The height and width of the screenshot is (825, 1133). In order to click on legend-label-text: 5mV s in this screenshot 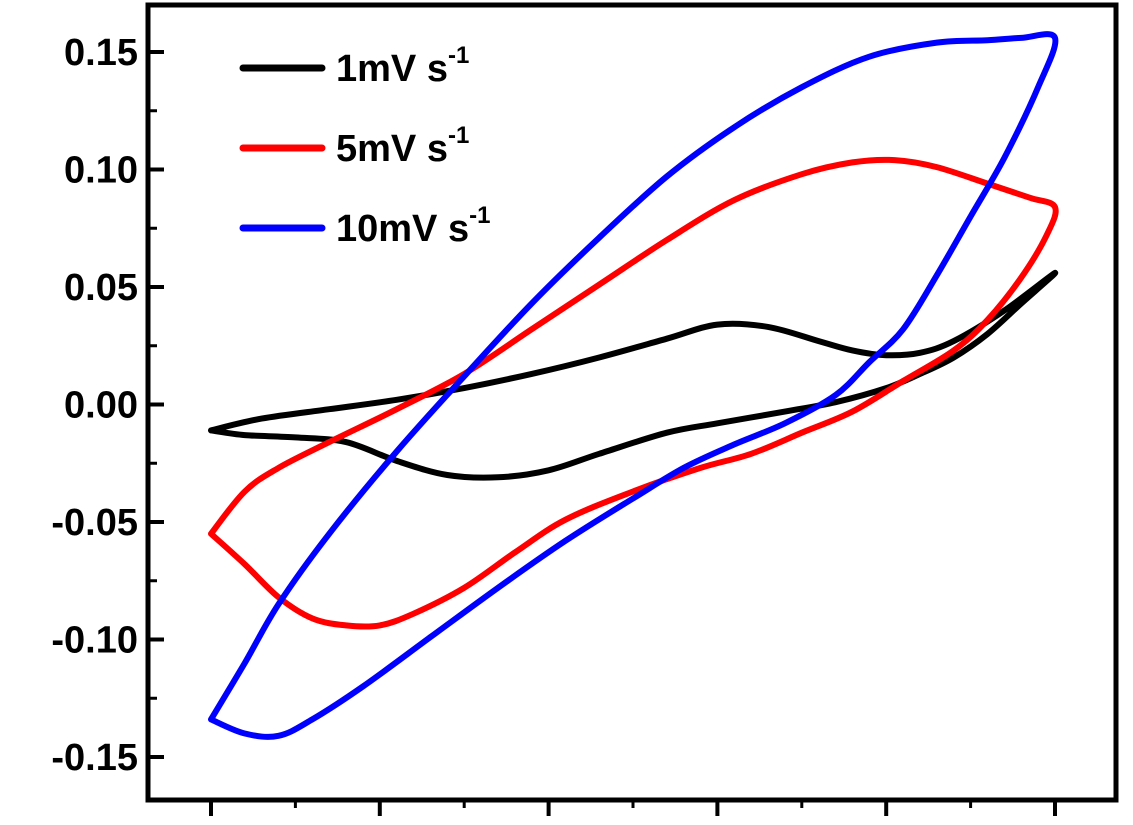, I will do `click(392, 149)`.